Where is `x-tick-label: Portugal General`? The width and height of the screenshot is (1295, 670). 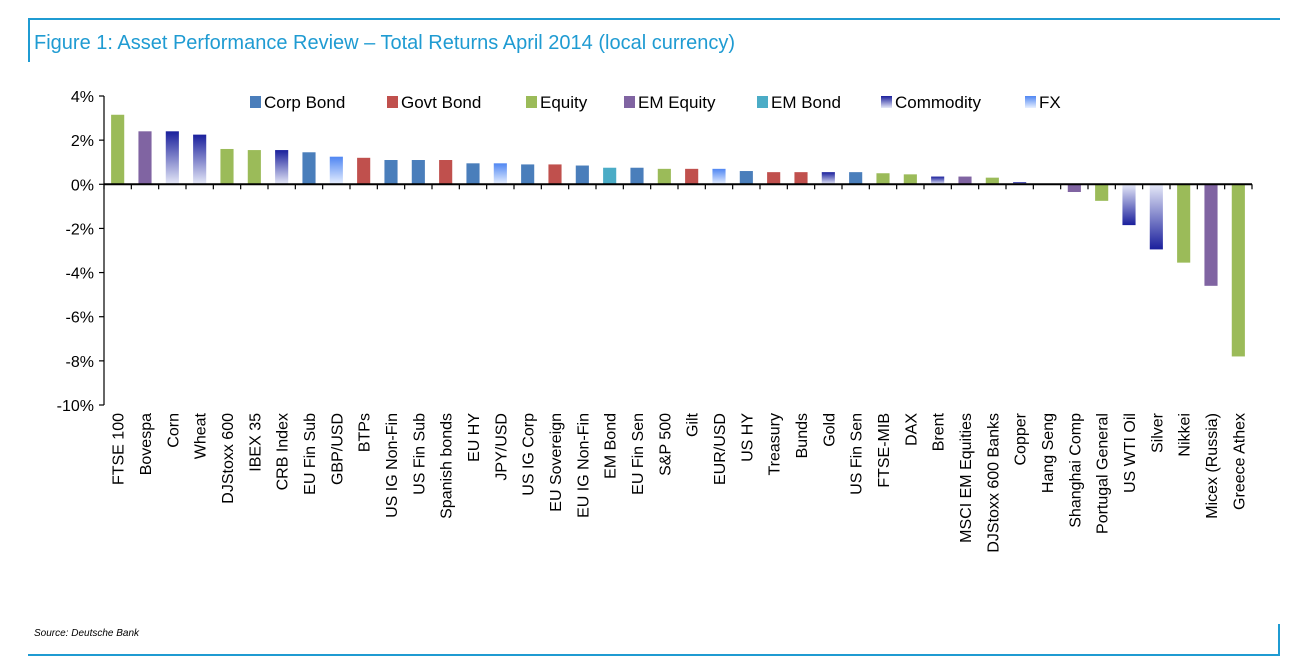
x-tick-label: Portugal General is located at coordinates (1103, 473).